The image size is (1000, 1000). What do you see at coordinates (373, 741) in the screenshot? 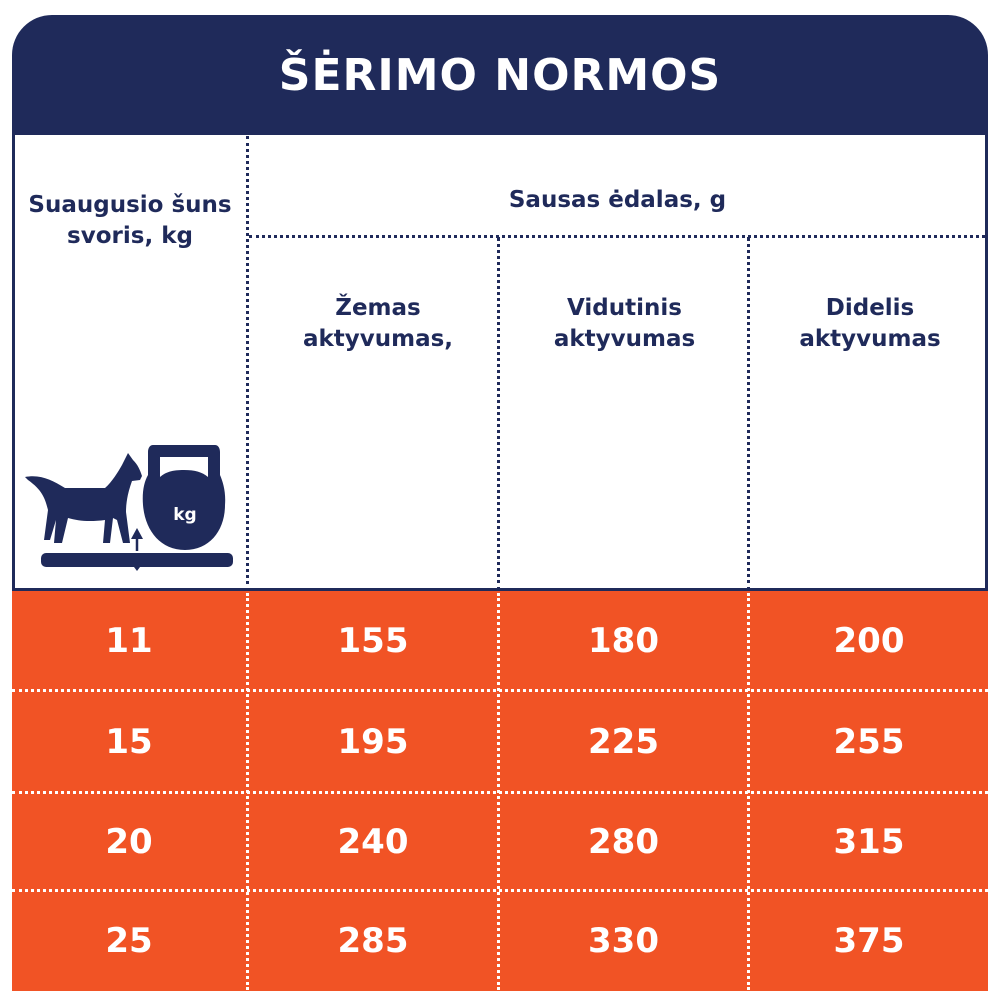
I see `low-activity-cell: 195` at bounding box center [373, 741].